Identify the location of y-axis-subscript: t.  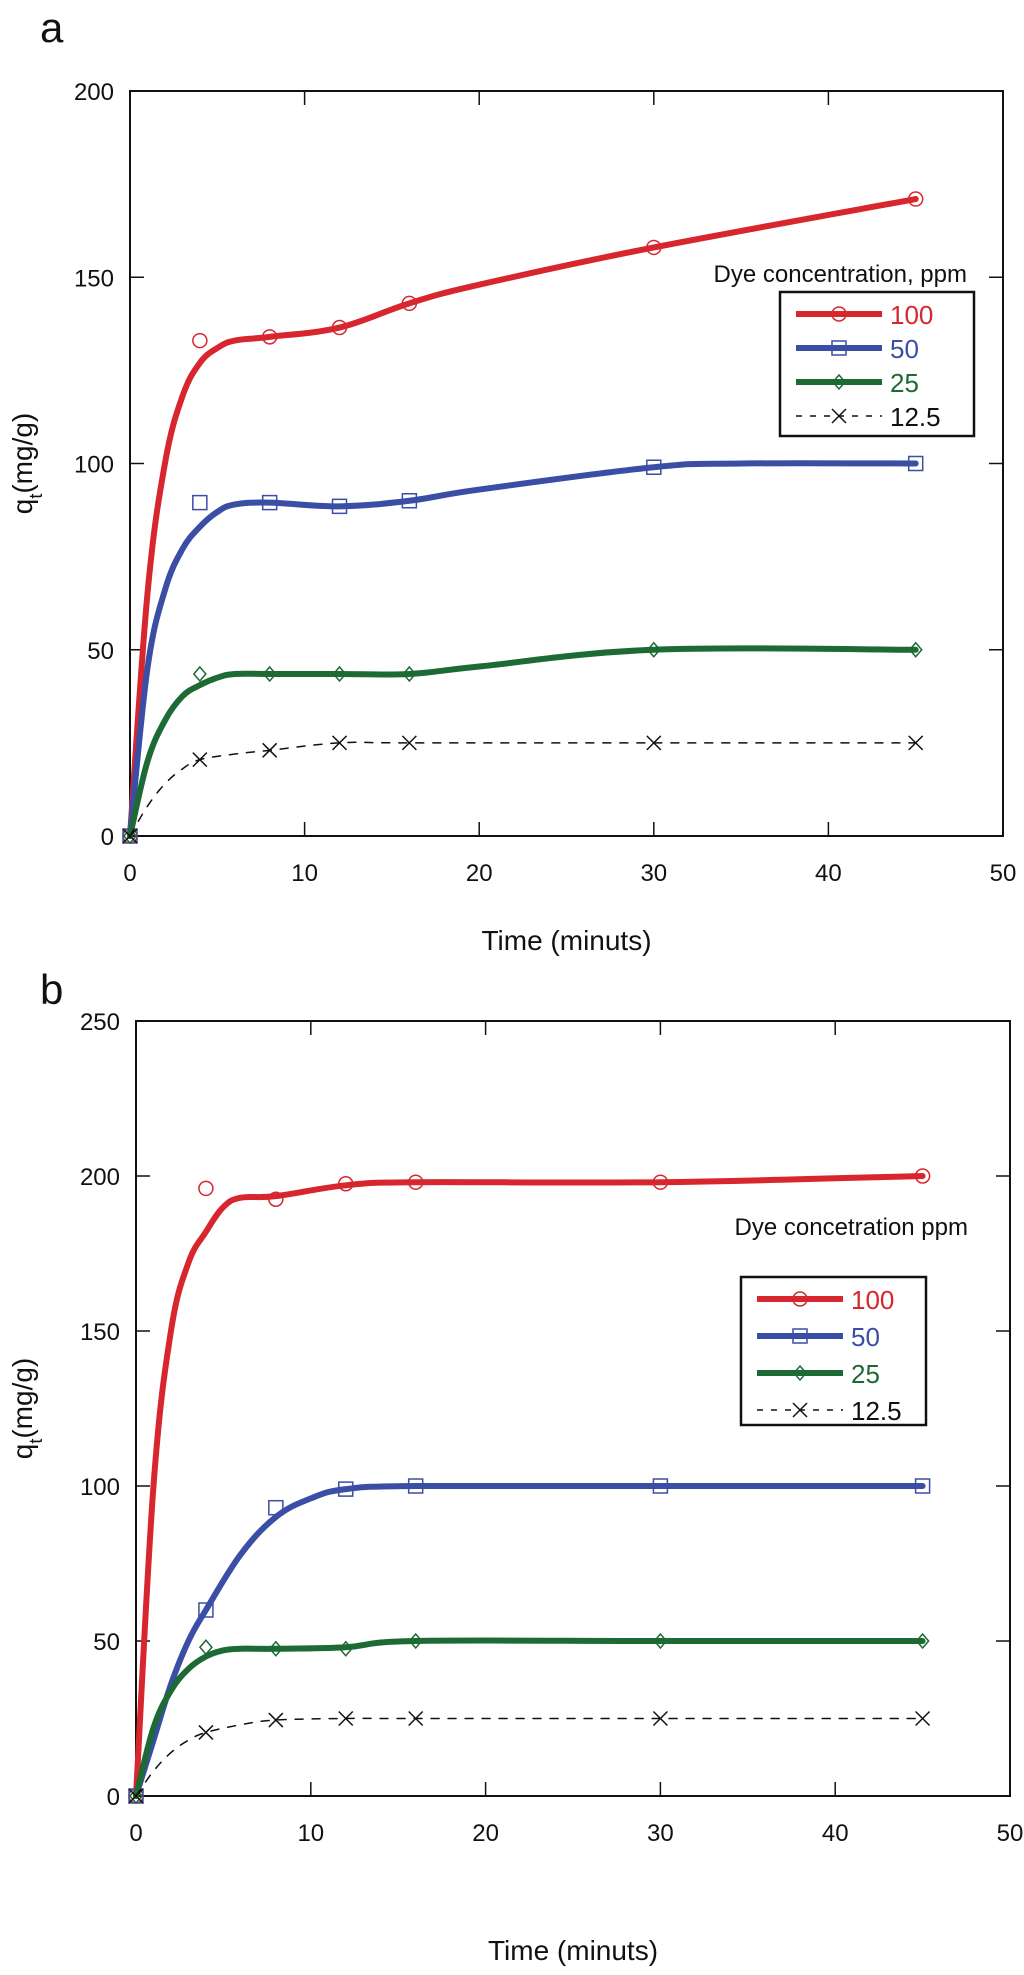
(36, 496).